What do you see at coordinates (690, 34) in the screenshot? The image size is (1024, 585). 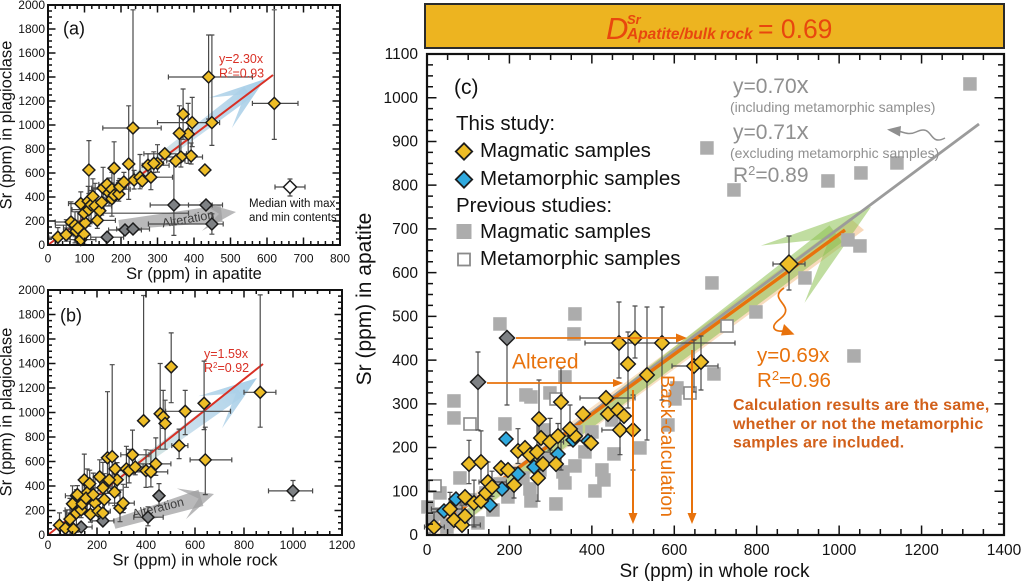 I see `svg-text: Apatite/bulk rock` at bounding box center [690, 34].